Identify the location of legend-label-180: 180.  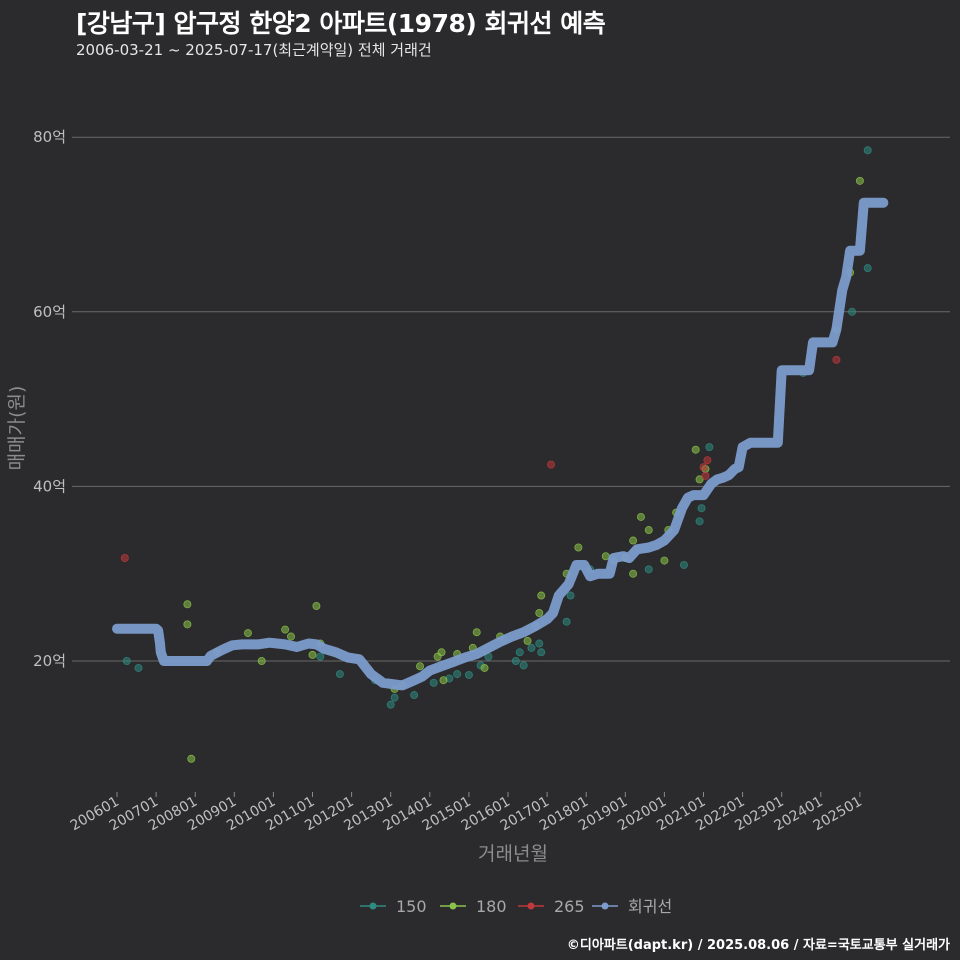
(491, 906).